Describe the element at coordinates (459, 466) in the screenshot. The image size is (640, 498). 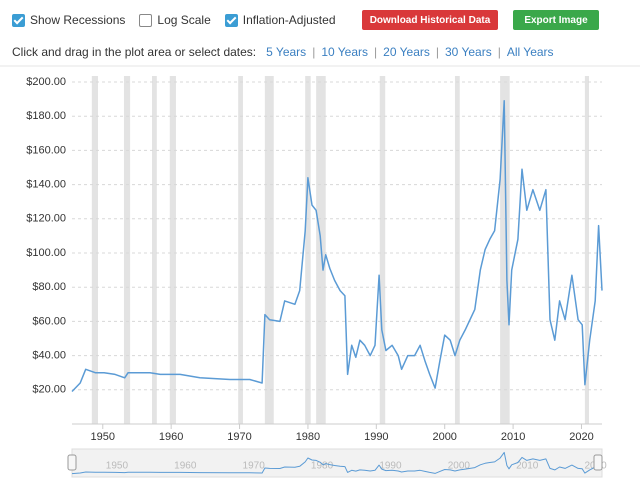
I see `navigator-label: 2000` at that location.